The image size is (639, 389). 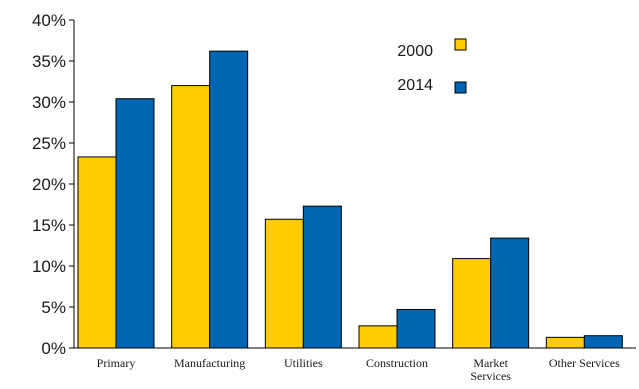 I want to click on x-tick-label: Utilities, so click(x=303, y=363).